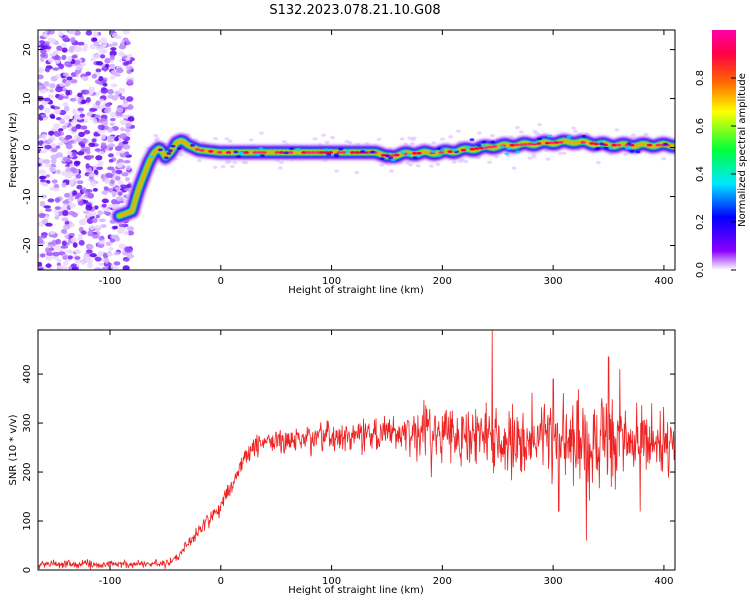  I want to click on y-tick-label: 10, so click(27, 98).